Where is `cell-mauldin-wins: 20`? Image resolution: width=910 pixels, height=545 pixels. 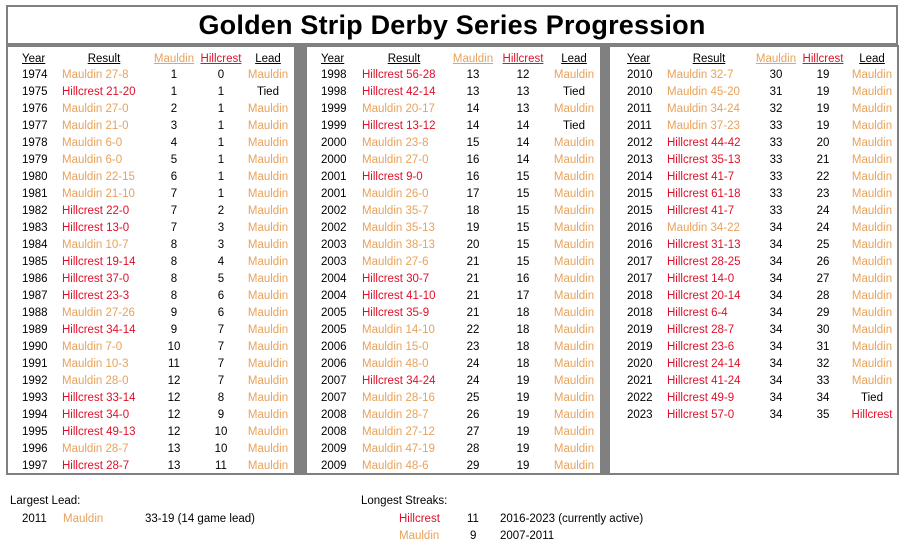 cell-mauldin-wins: 20 is located at coordinates (473, 245).